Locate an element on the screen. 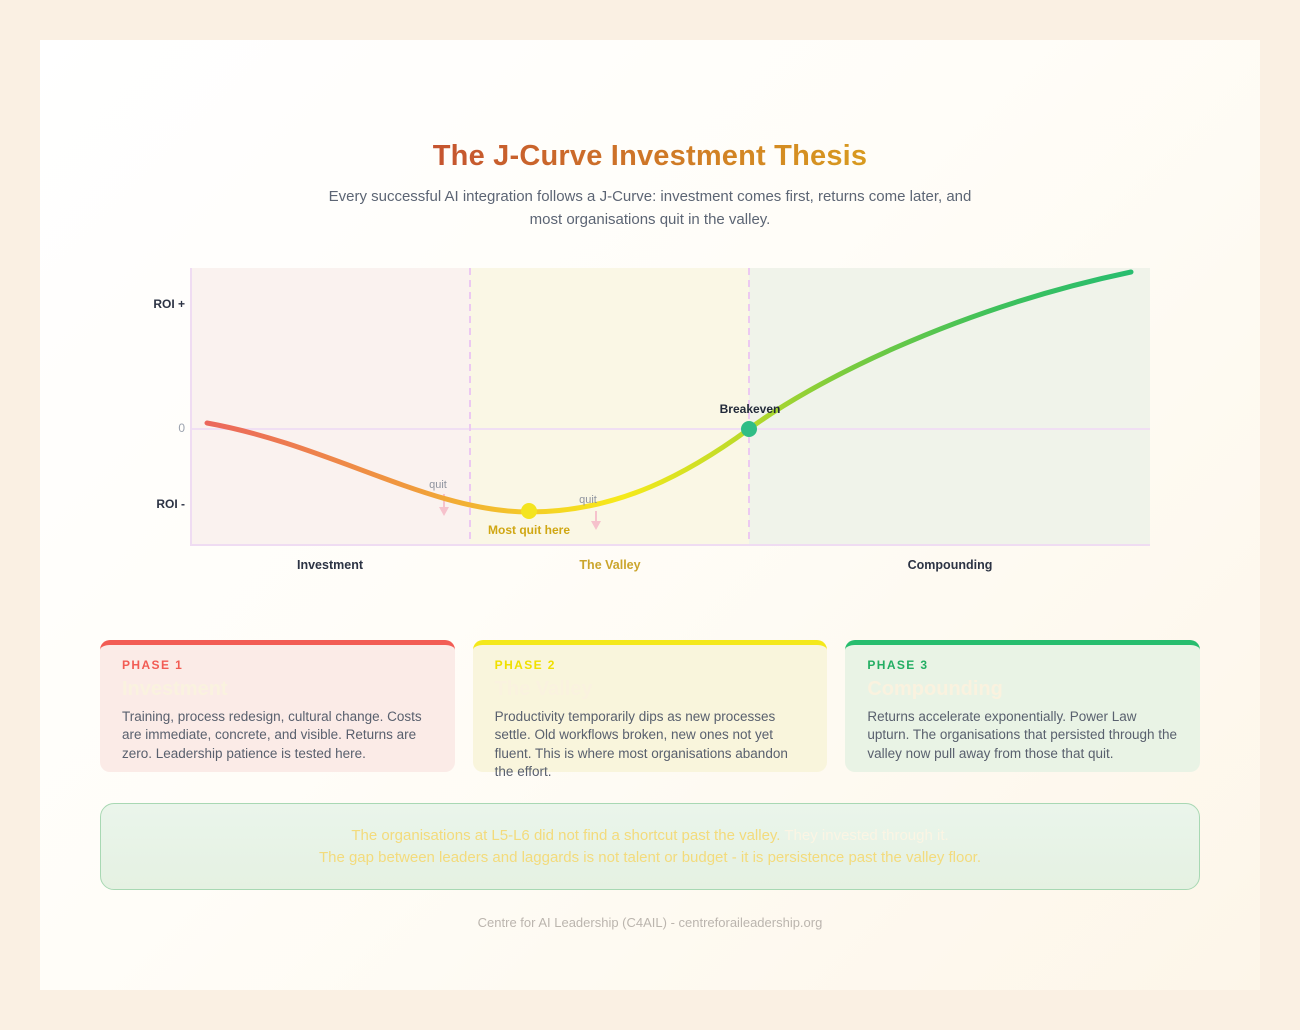  zone-label-compounding: Compounding is located at coordinates (950, 565).